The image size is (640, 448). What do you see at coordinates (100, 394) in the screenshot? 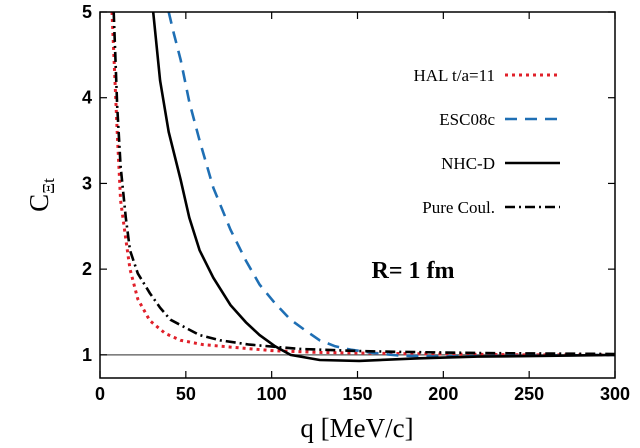
I see `x-tick-label: 0` at bounding box center [100, 394].